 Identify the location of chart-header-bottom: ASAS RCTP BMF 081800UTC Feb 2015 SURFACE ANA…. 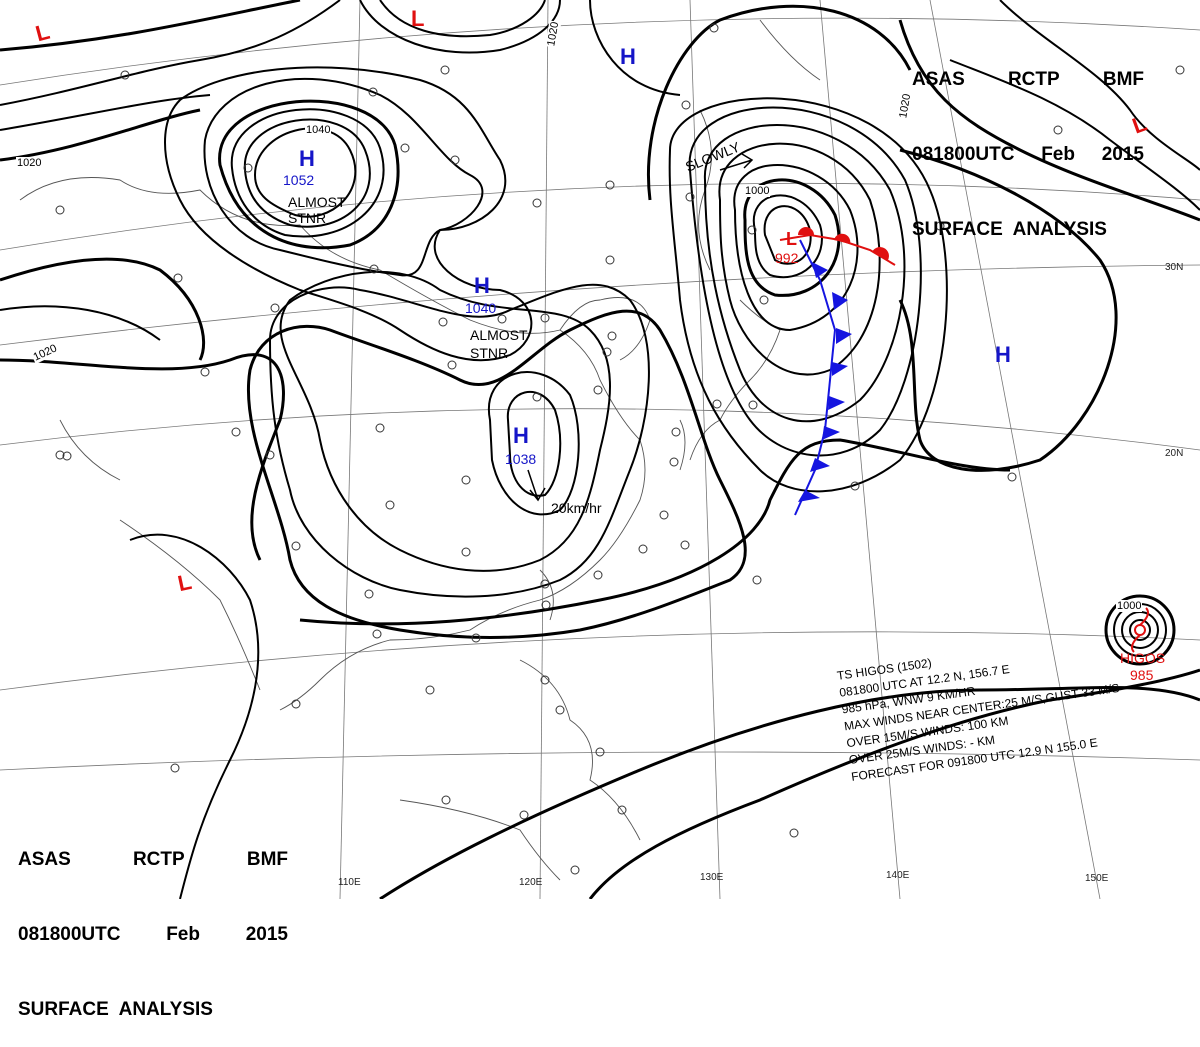
(153, 922).